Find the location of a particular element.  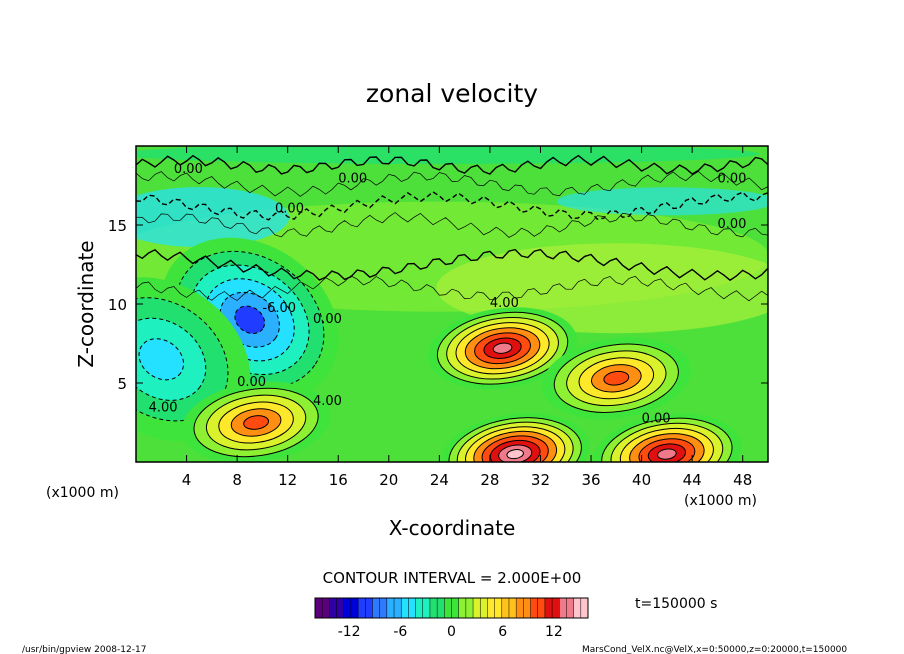

contour-label: -6.00 is located at coordinates (279, 308).